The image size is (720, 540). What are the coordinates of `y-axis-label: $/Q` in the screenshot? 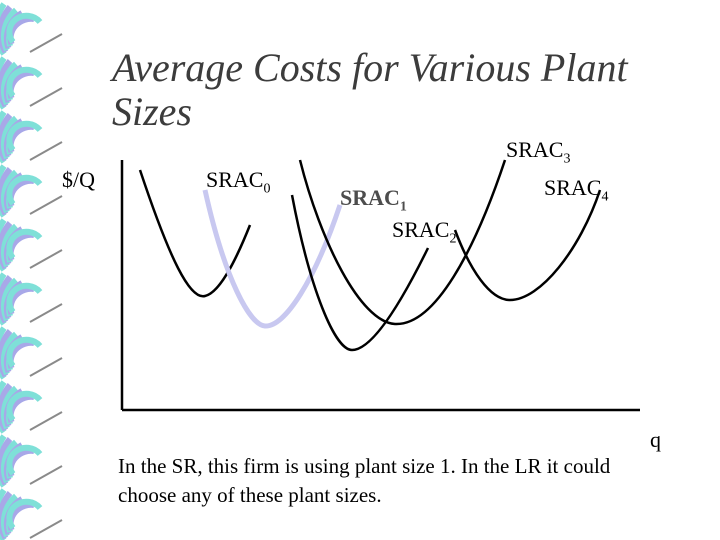 It's located at (78, 179).